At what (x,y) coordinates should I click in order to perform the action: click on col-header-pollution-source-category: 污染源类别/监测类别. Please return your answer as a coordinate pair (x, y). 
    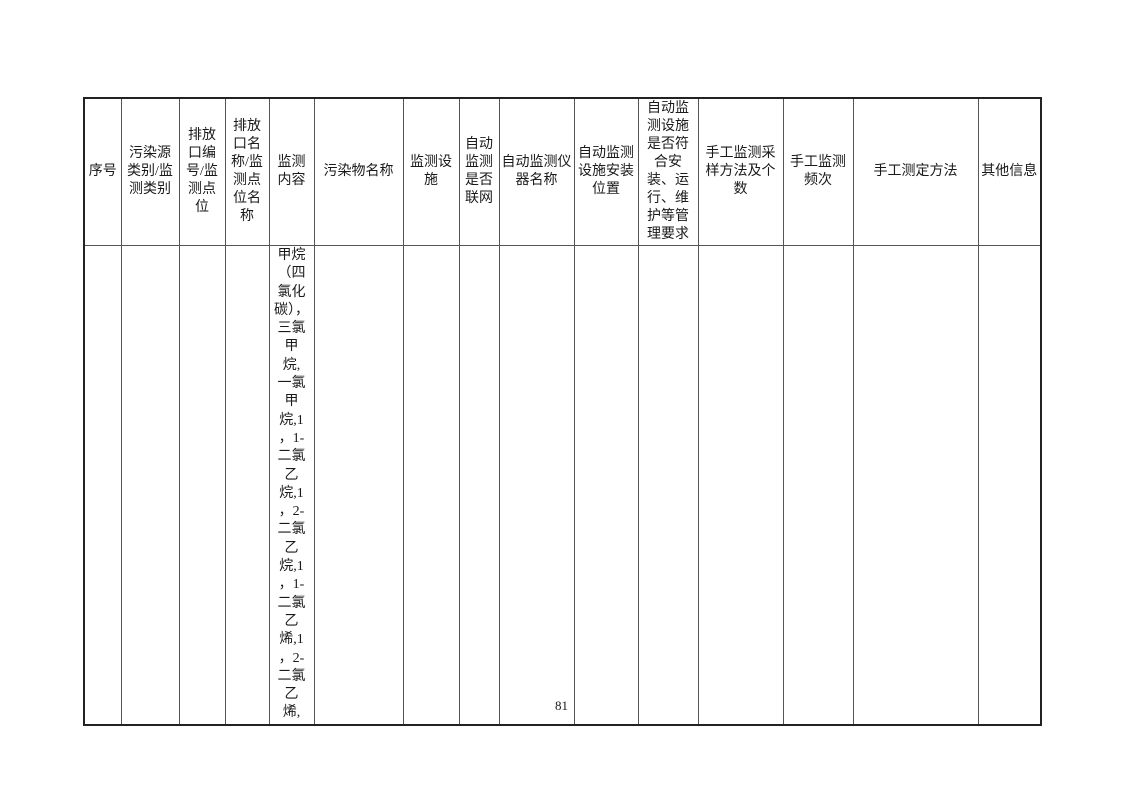
    Looking at the image, I should click on (150, 171).